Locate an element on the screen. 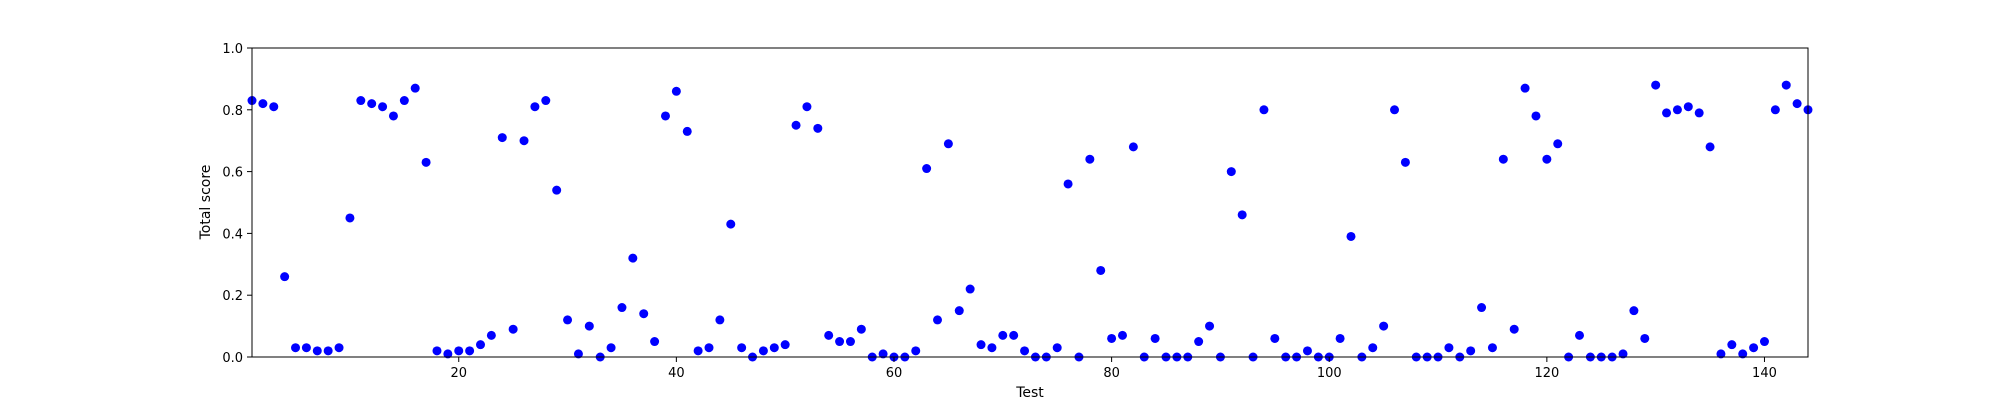  x-tick-label: 60 is located at coordinates (894, 373).